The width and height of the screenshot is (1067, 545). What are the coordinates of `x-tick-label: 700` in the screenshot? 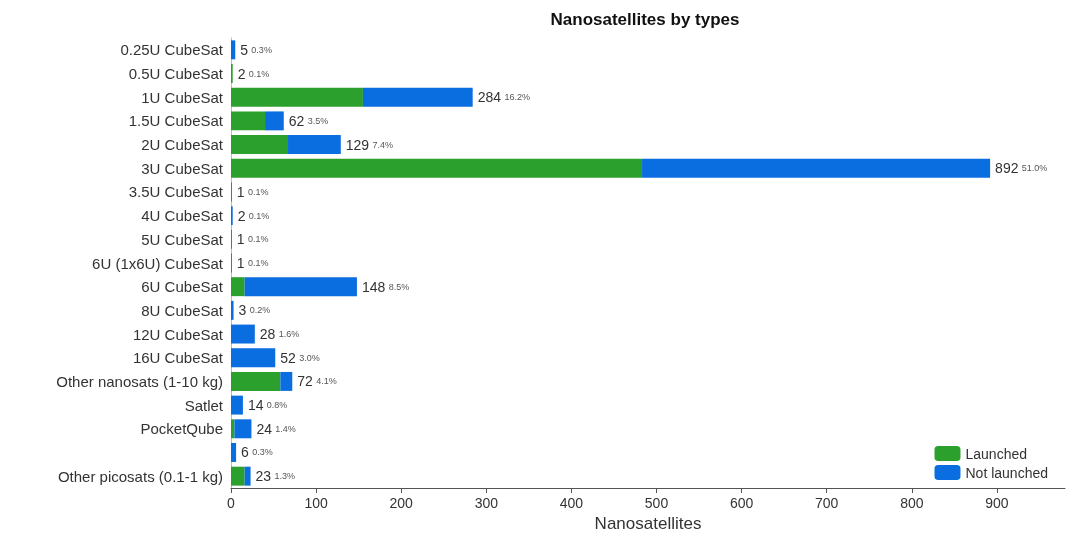 It's located at (827, 503).